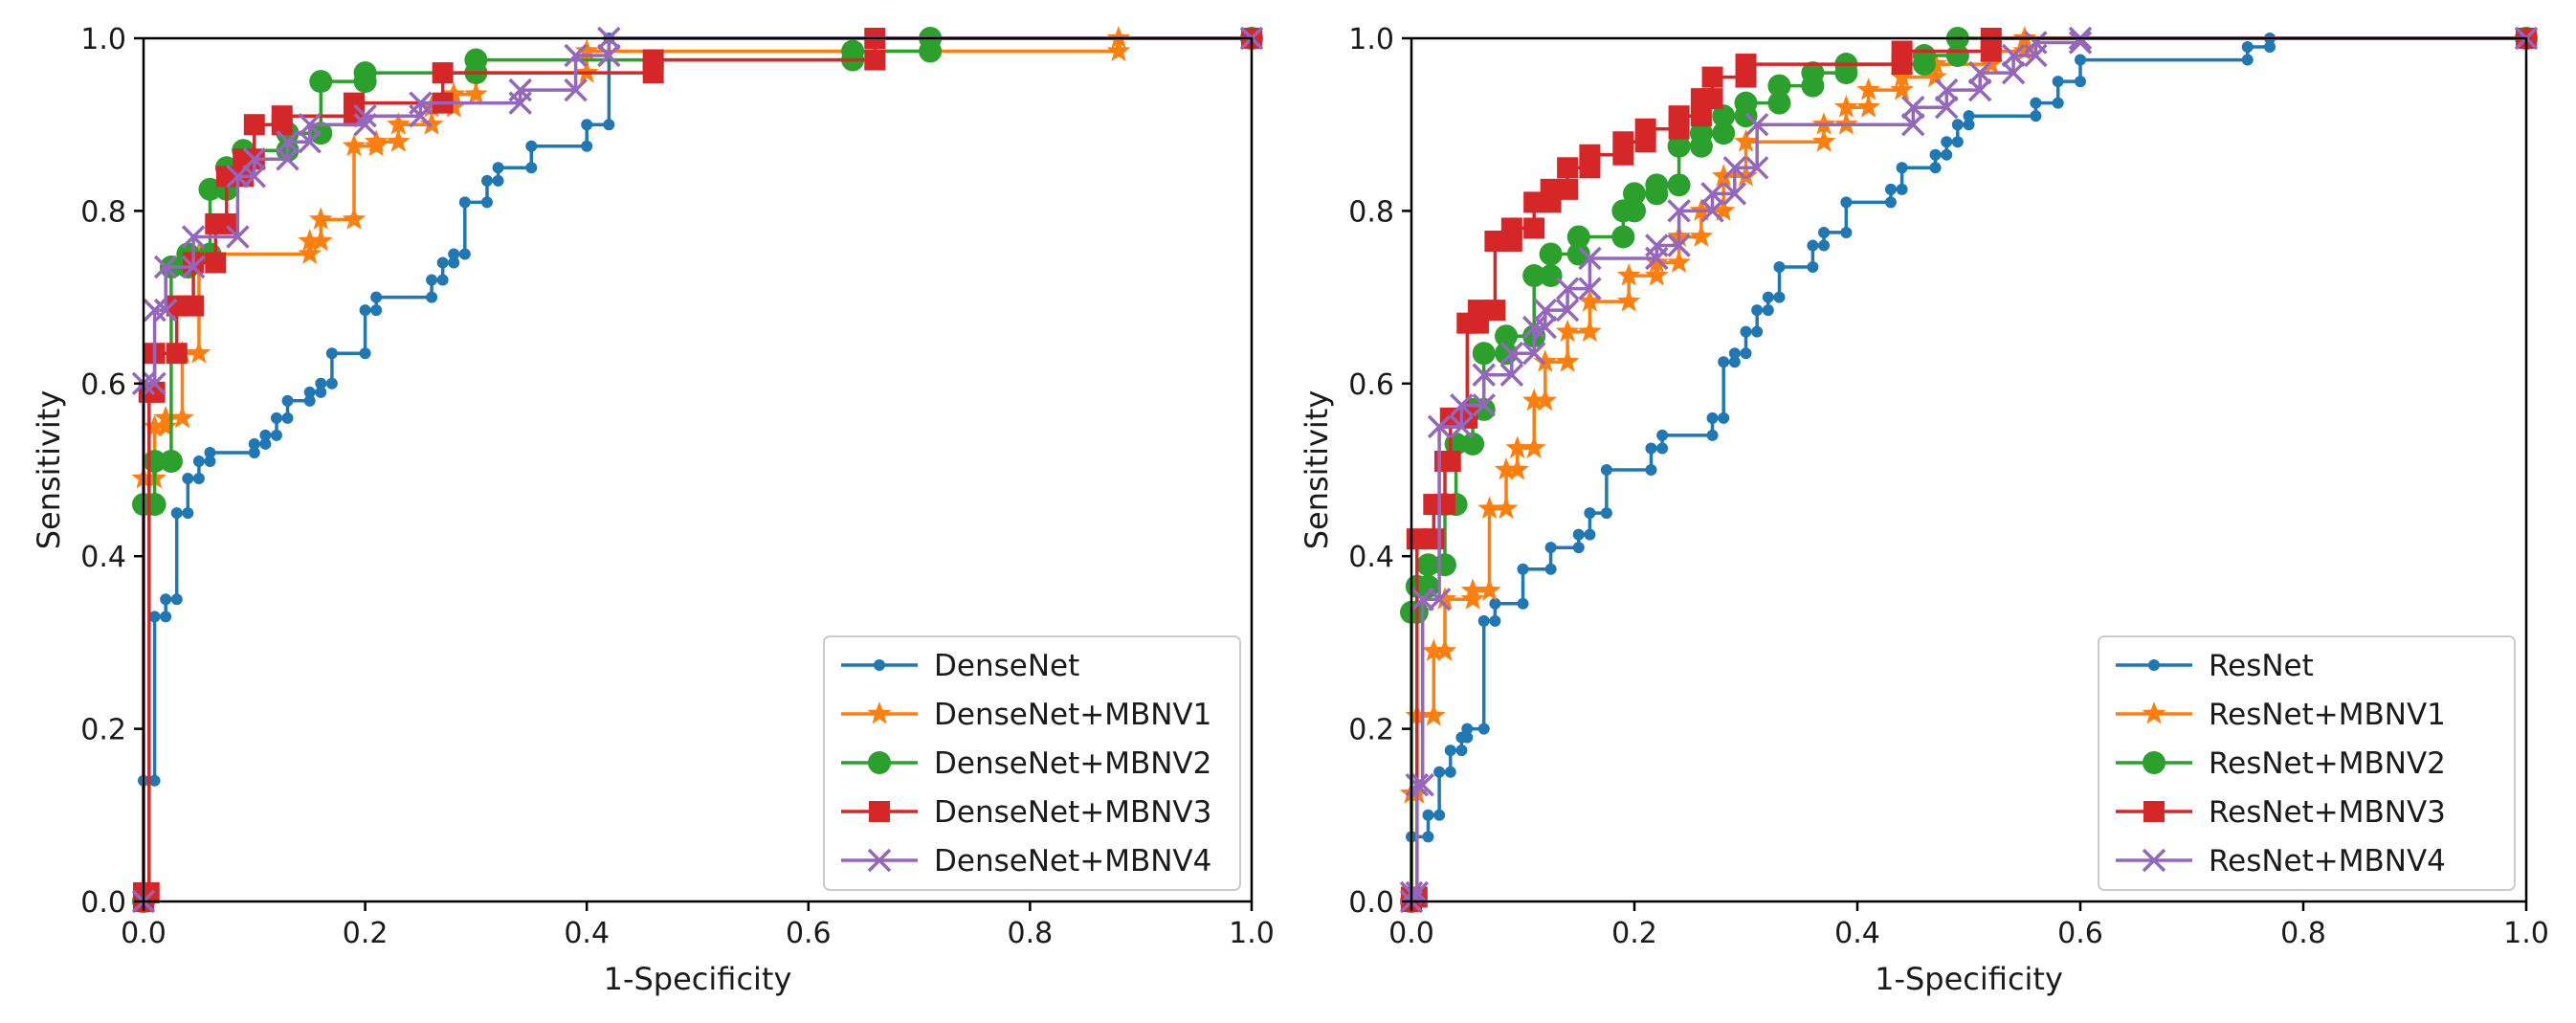 The width and height of the screenshot is (2576, 1023). What do you see at coordinates (103, 212) in the screenshot?
I see `y-tick-label: 0.8` at bounding box center [103, 212].